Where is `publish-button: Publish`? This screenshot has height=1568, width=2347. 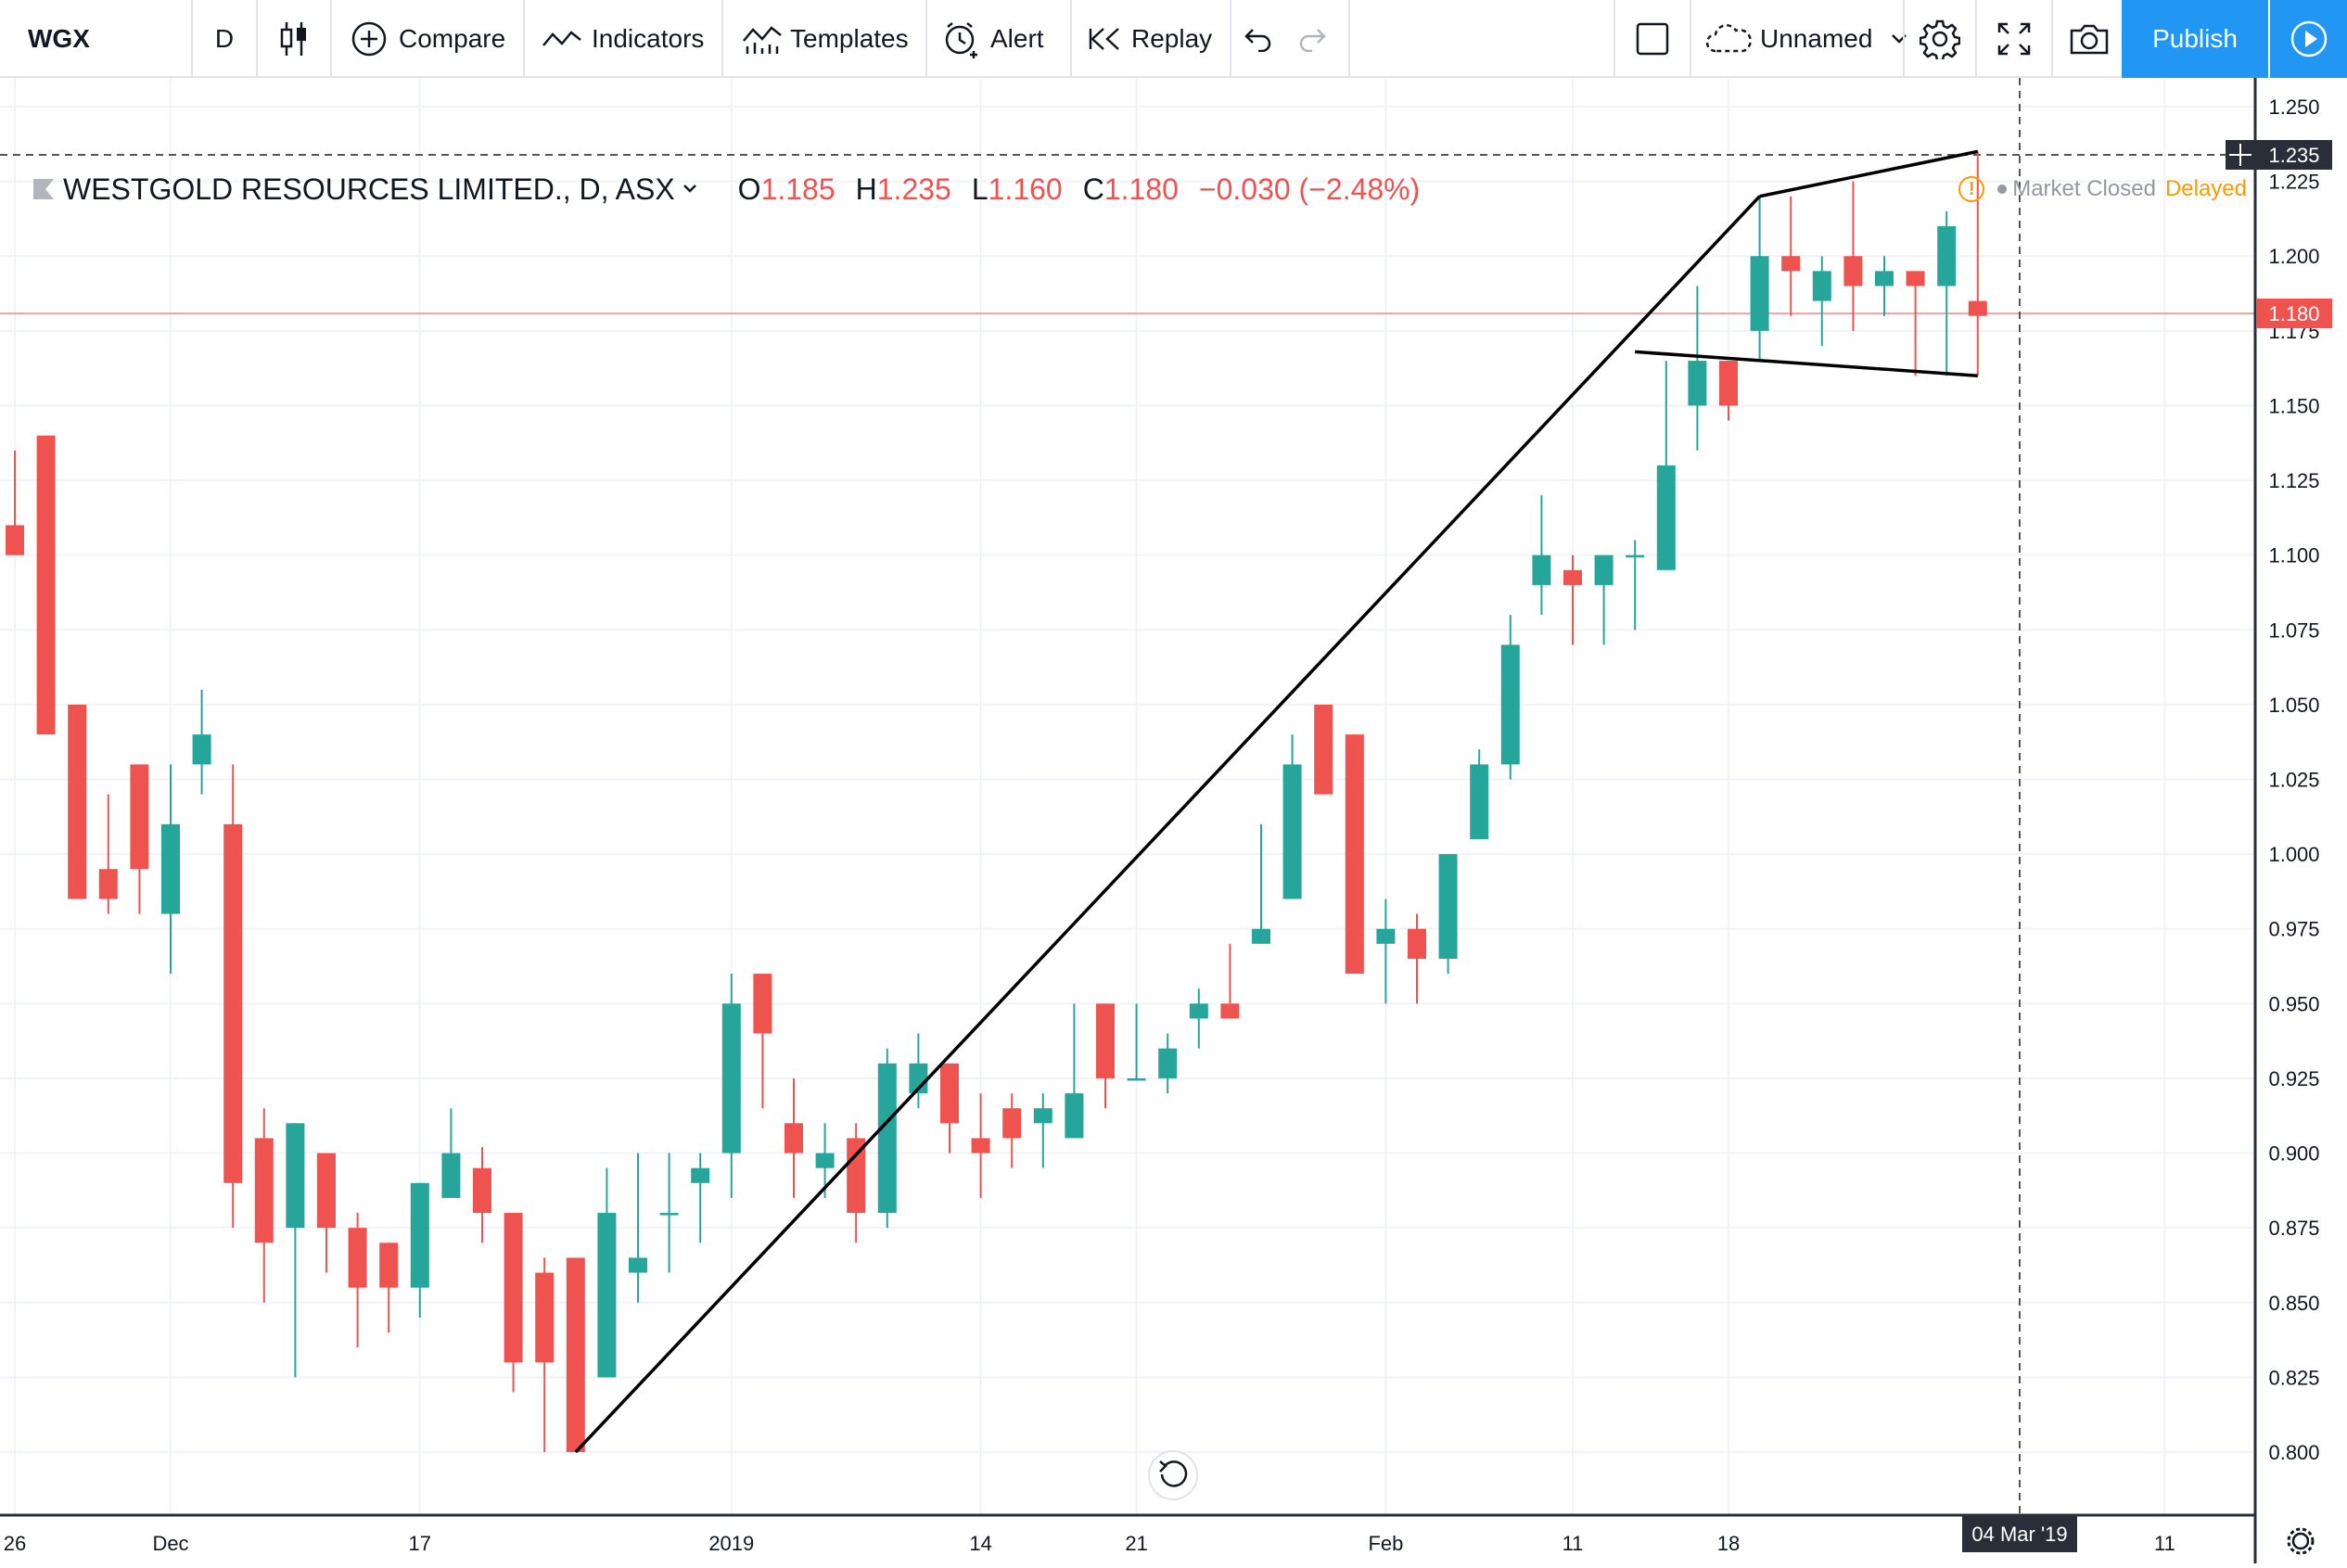 publish-button: Publish is located at coordinates (2195, 39).